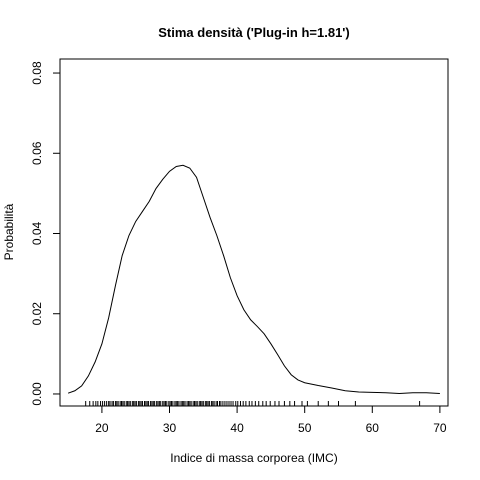  What do you see at coordinates (237, 428) in the screenshot?
I see `x-tick-label: 40` at bounding box center [237, 428].